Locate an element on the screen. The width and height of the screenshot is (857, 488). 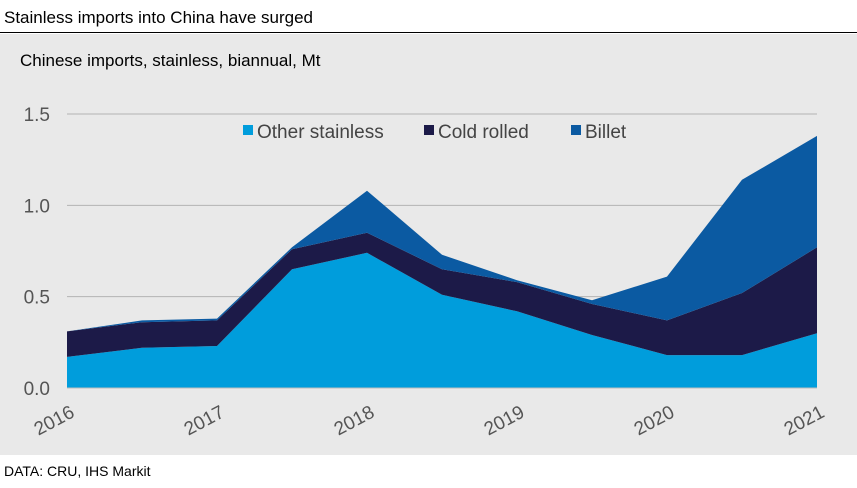
y-tick-label: 1.0 is located at coordinates (37, 206).